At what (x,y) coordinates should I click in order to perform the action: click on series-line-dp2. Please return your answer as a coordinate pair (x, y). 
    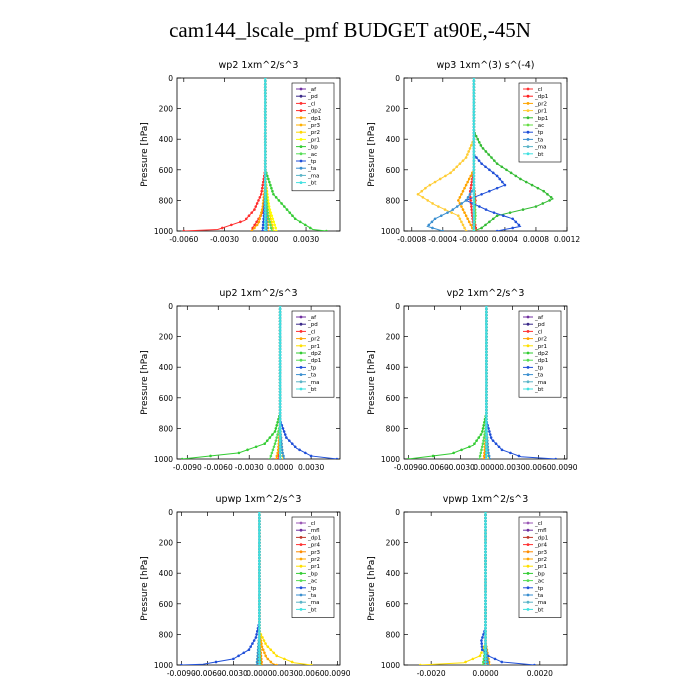
    Looking at the image, I should click on (447, 382).